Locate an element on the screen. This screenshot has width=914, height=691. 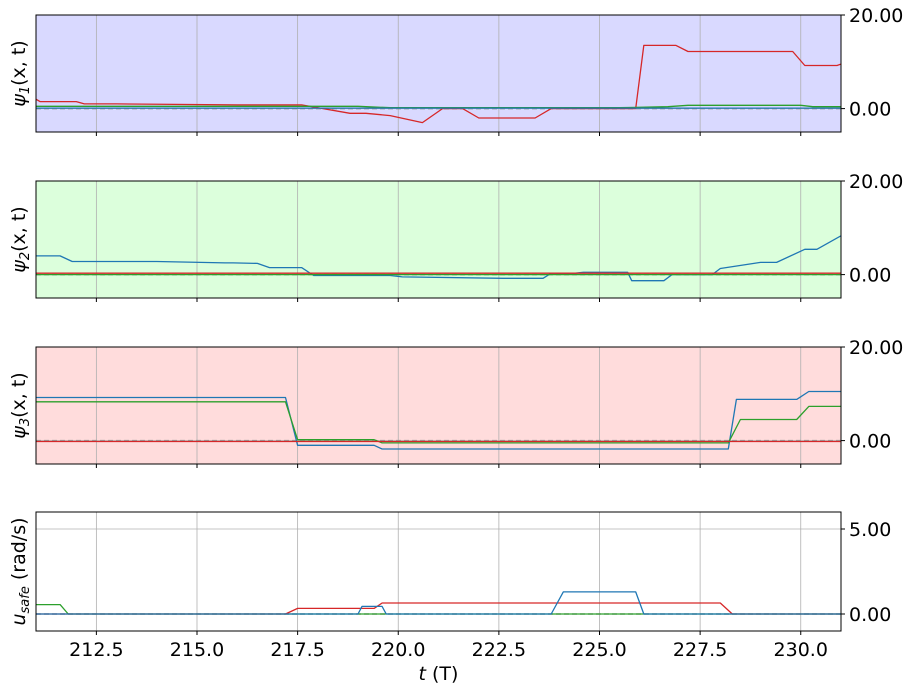
y-axis-label: usafe (rad/s) is located at coordinates (20, 571).